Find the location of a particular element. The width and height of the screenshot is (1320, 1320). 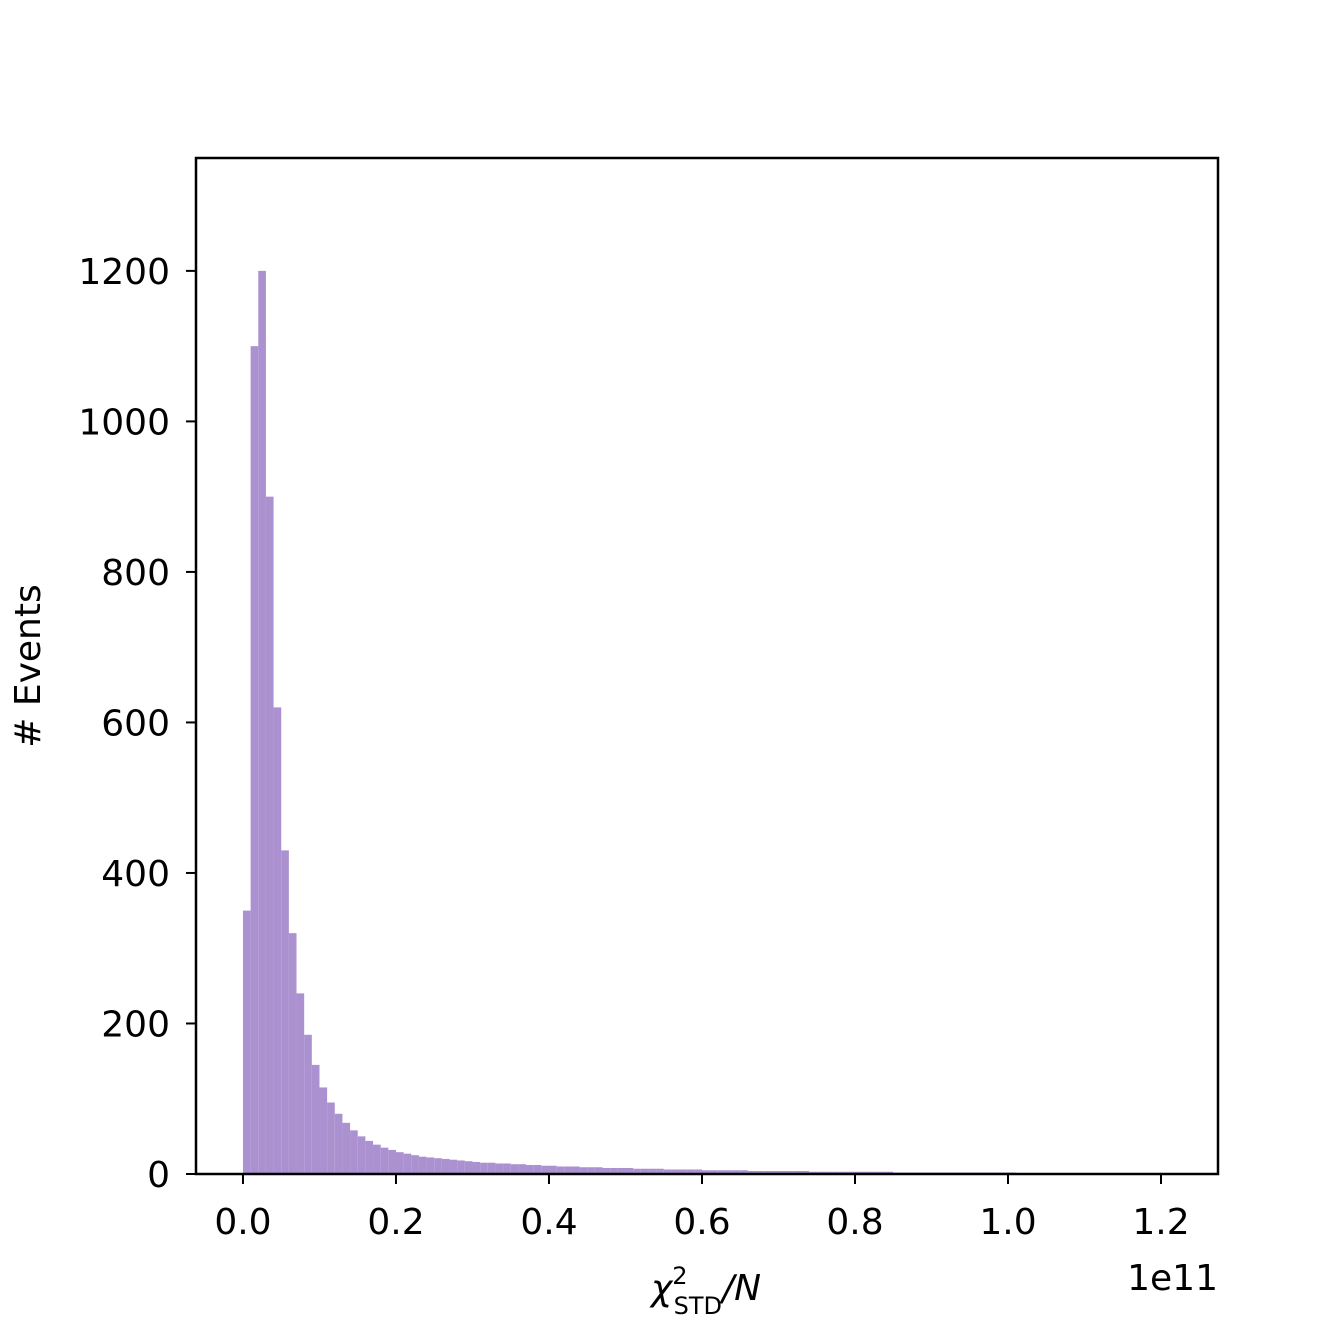

x-tick-label: 1.0 is located at coordinates (1007, 1222).